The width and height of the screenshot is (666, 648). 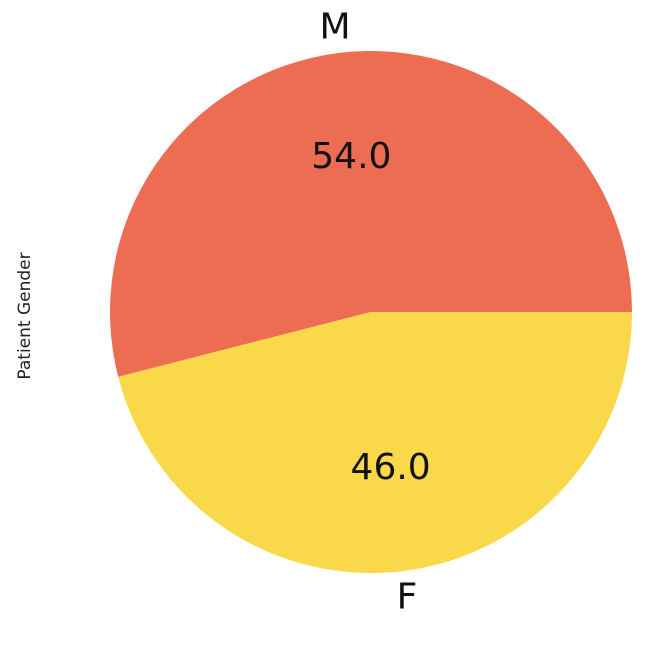 I want to click on slice-value-f: 46.0, so click(x=391, y=467).